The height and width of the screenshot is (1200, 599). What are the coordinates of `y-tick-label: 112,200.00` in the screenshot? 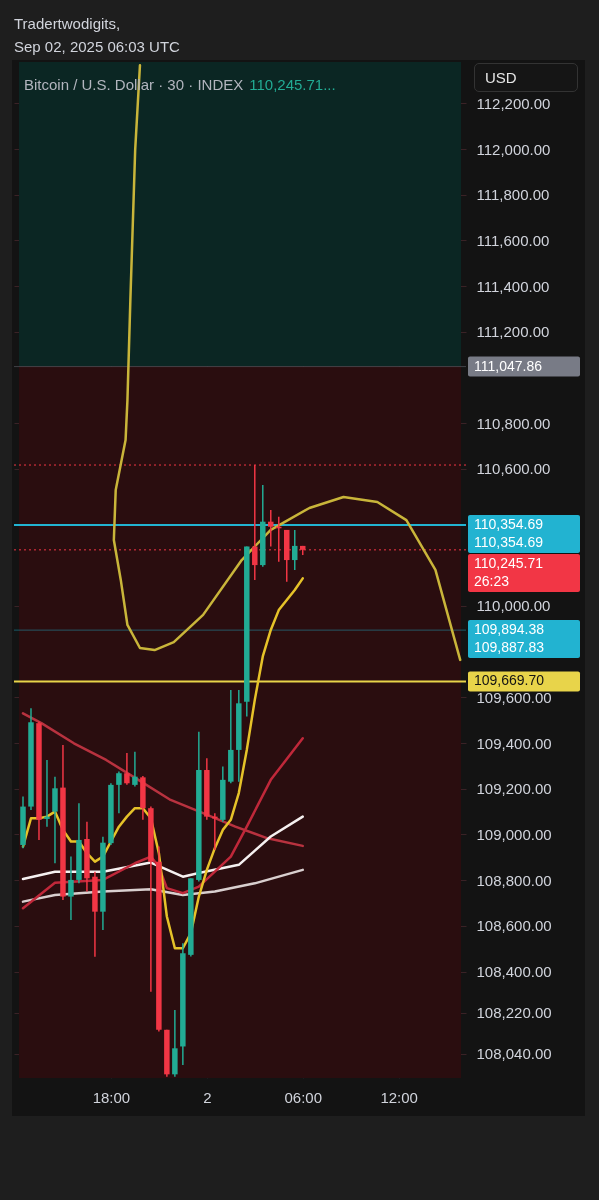 It's located at (513, 103).